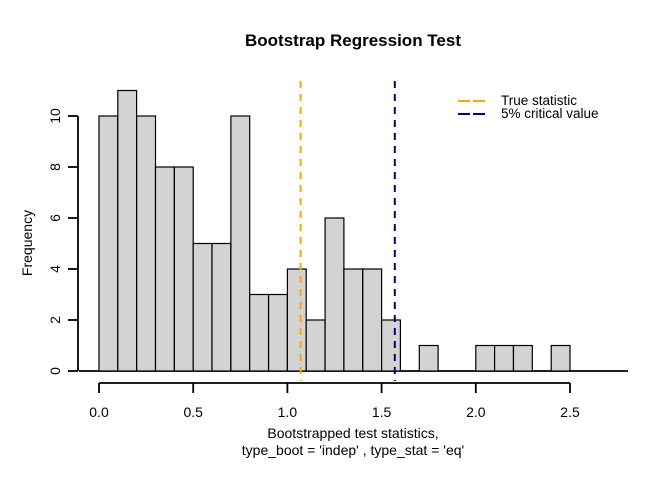 Image resolution: width=672 pixels, height=480 pixels. What do you see at coordinates (287, 412) in the screenshot?
I see `x-tick-label: 1.0` at bounding box center [287, 412].